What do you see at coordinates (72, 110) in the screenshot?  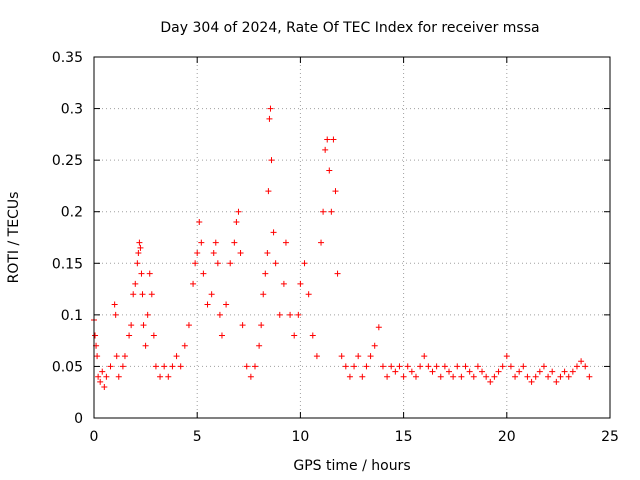 I see `y-tick-label: 0.3` at bounding box center [72, 110].